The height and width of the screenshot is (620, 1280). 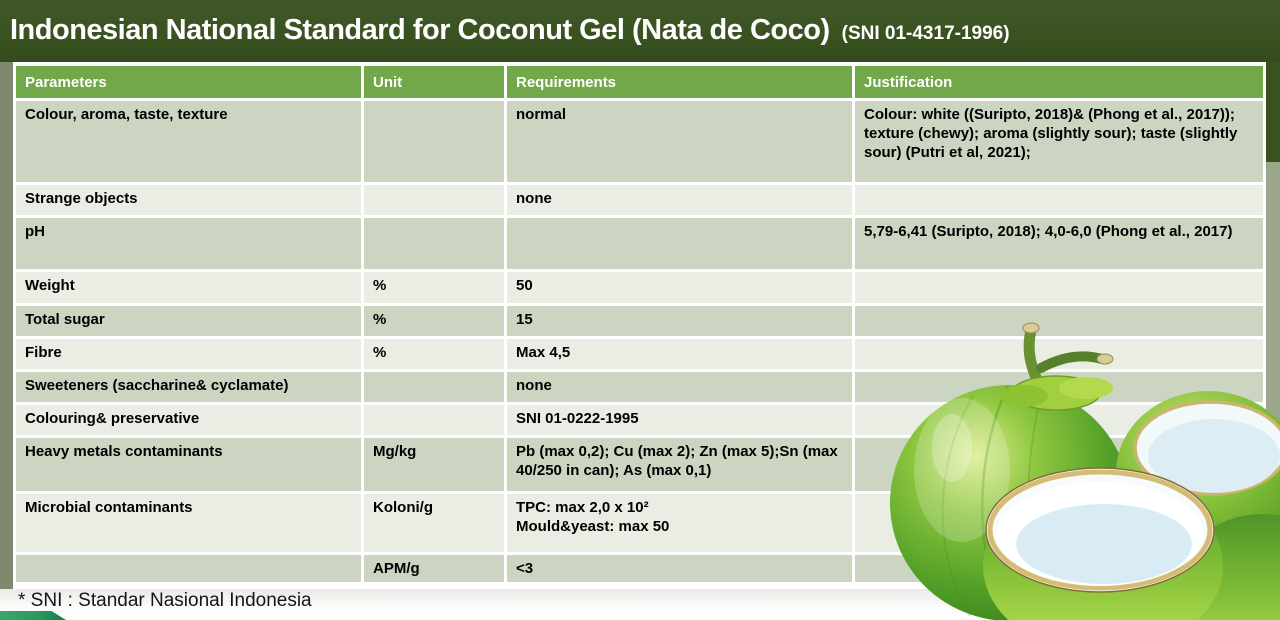 What do you see at coordinates (6, 327) in the screenshot?
I see `left-edge-strip` at bounding box center [6, 327].